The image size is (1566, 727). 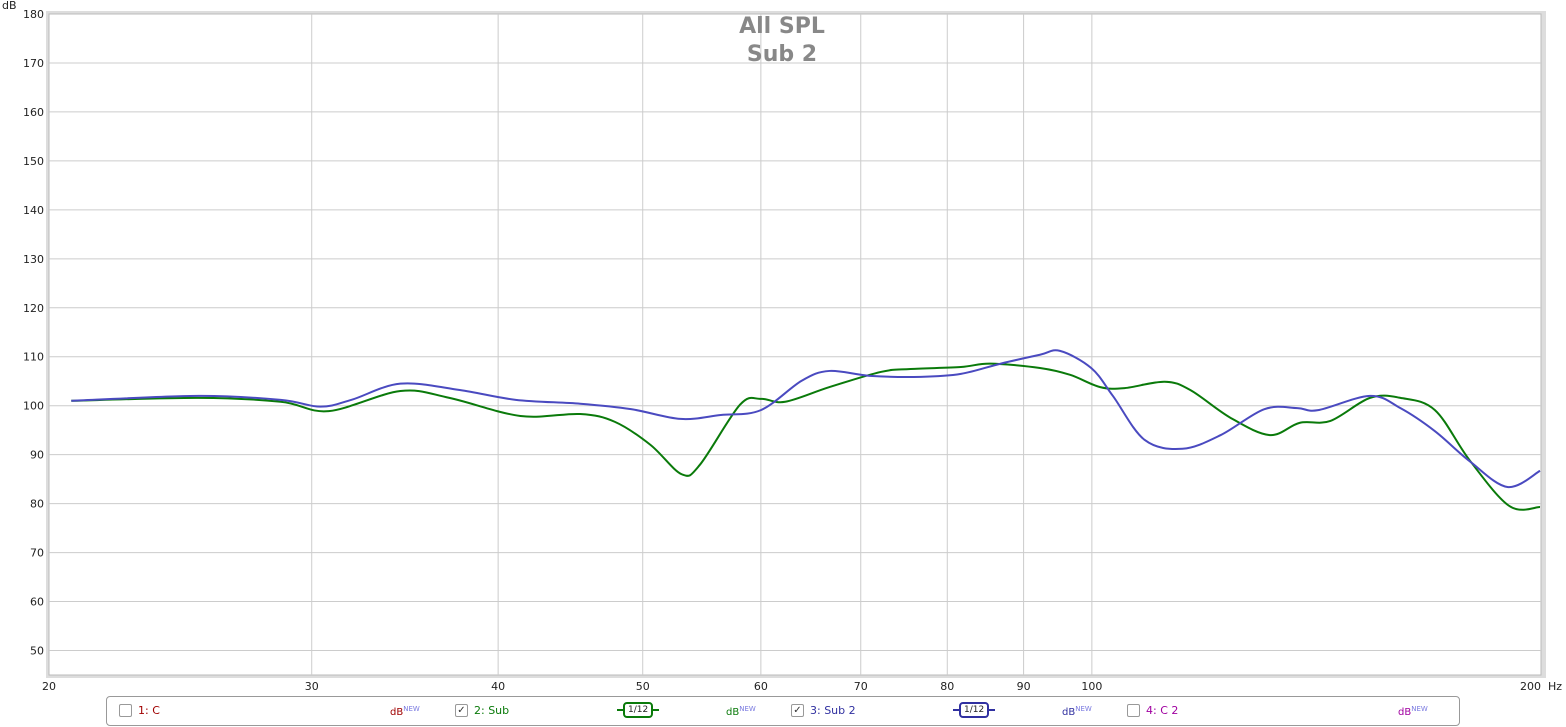 I want to click on x-tick-label: 40, so click(x=498, y=686).